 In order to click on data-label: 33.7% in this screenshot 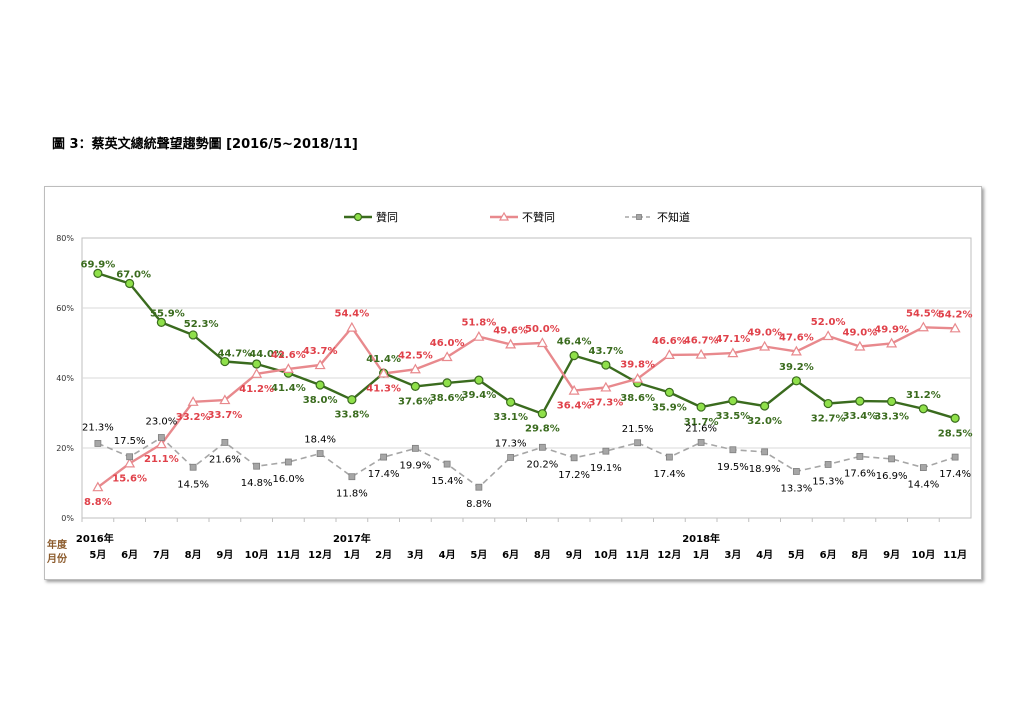, I will do `click(225, 415)`.